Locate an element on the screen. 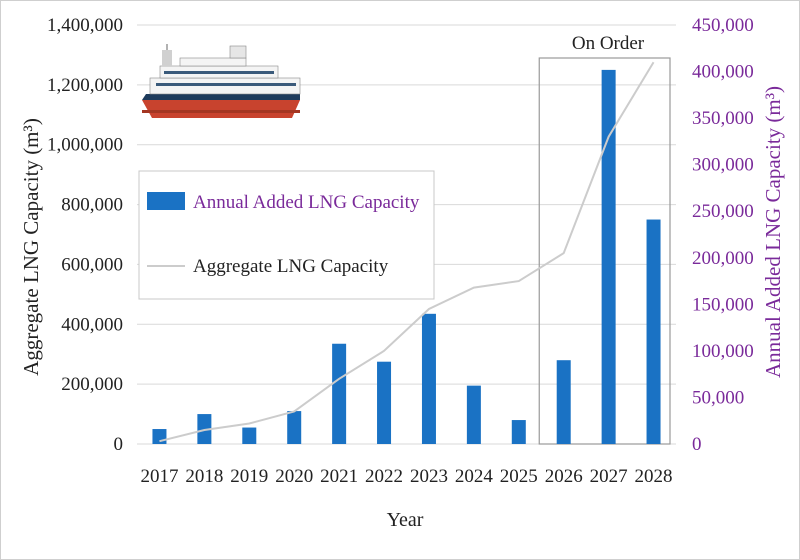 The width and height of the screenshot is (800, 560). y-axis-left-title: Aggregate LNG Capacity (m³) is located at coordinates (31, 247).